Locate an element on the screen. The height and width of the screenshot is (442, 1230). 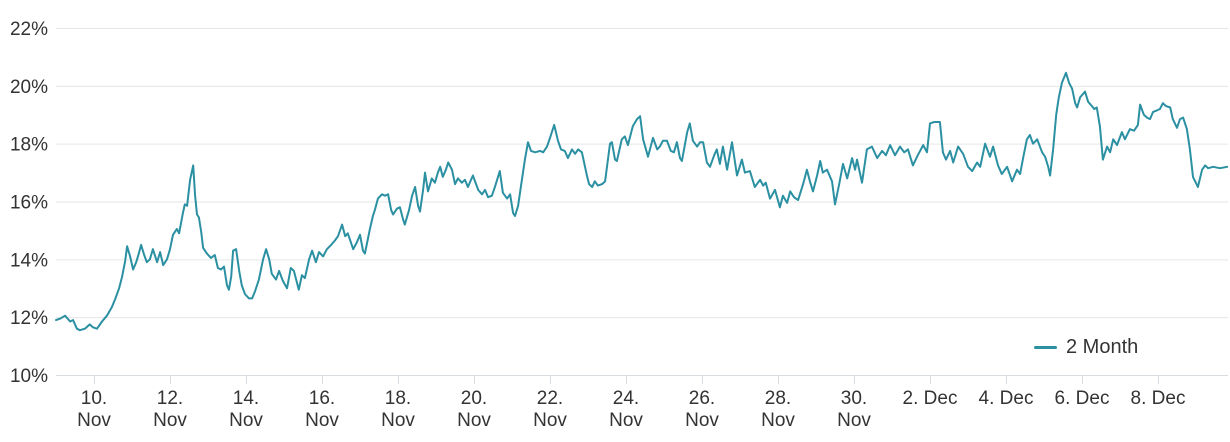
x-axis-label: 14. is located at coordinates (246, 398).